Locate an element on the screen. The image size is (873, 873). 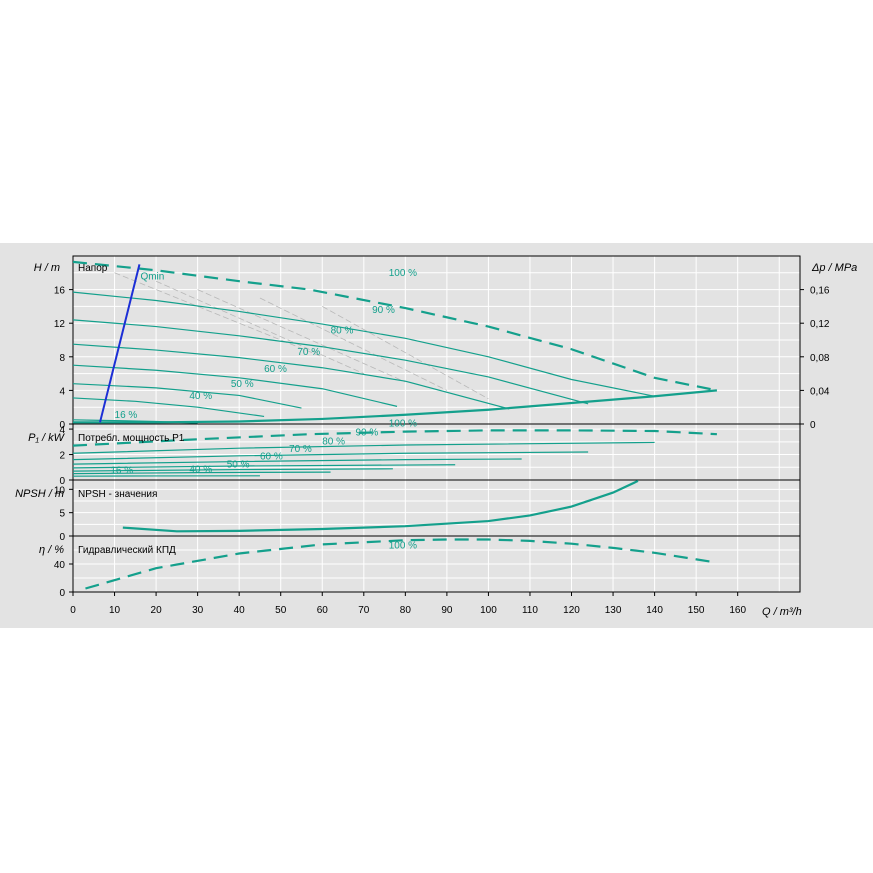
eff-title: Гидравлический КПД is located at coordinates (127, 550).